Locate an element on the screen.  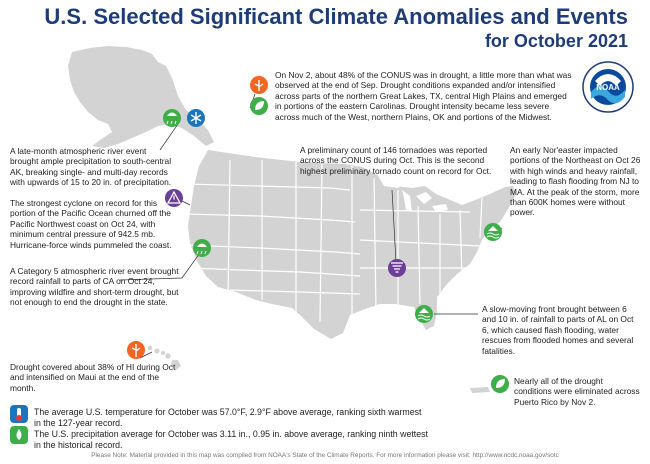
noaa-logo: NOAA is located at coordinates (608, 87).